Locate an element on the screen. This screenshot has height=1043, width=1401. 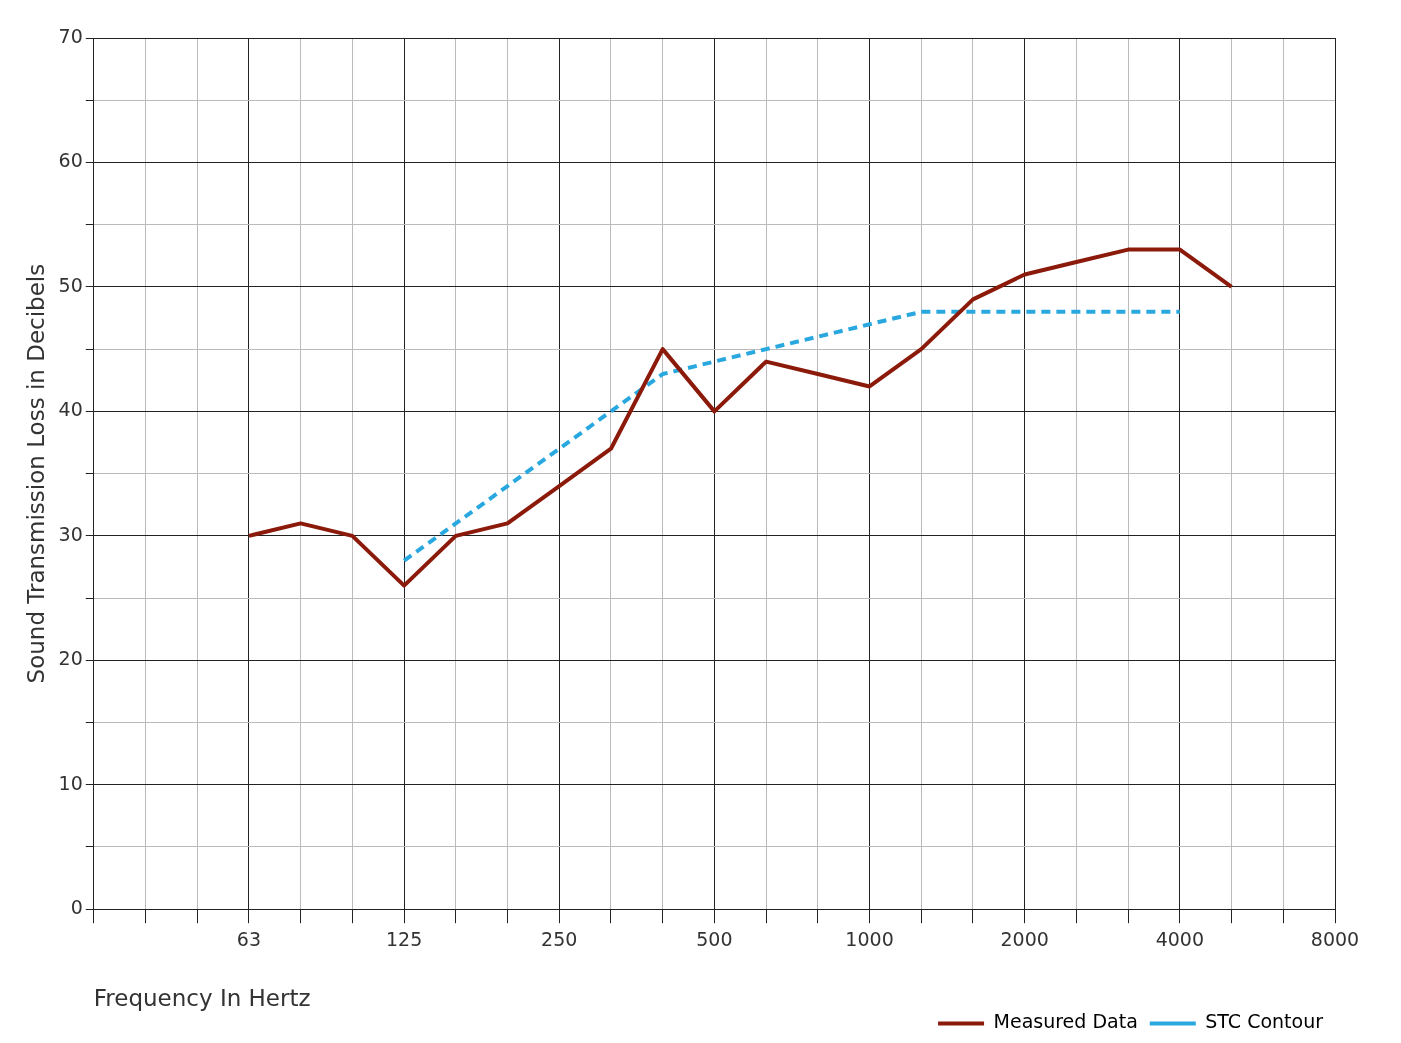
y-tick-label: 30 is located at coordinates (70, 533).